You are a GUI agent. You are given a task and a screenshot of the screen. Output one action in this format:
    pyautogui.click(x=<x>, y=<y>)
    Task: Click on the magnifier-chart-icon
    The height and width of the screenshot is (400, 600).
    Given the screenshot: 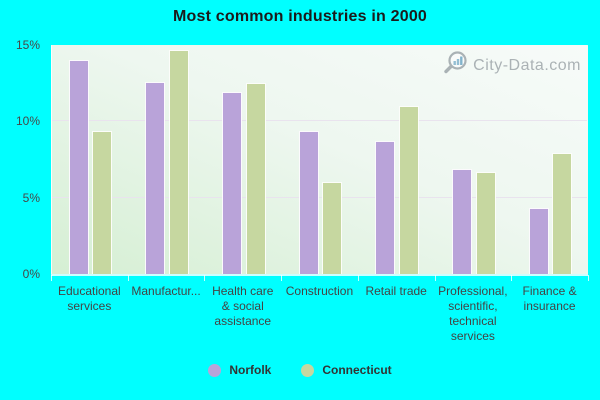 What is the action you would take?
    pyautogui.click(x=456, y=65)
    